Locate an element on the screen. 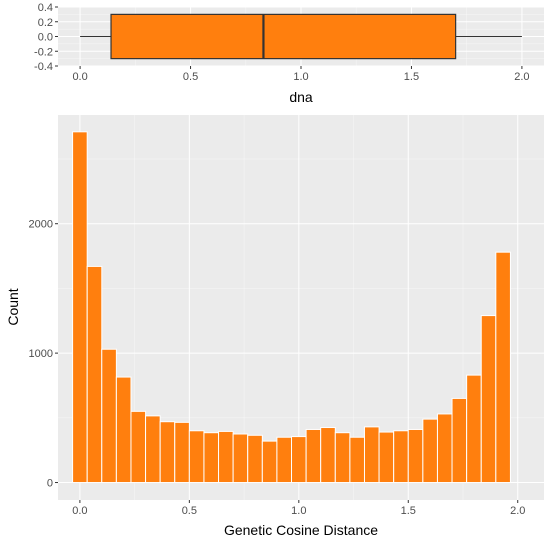  boxplot-y-tick-label: 0.0 is located at coordinates (45, 38).